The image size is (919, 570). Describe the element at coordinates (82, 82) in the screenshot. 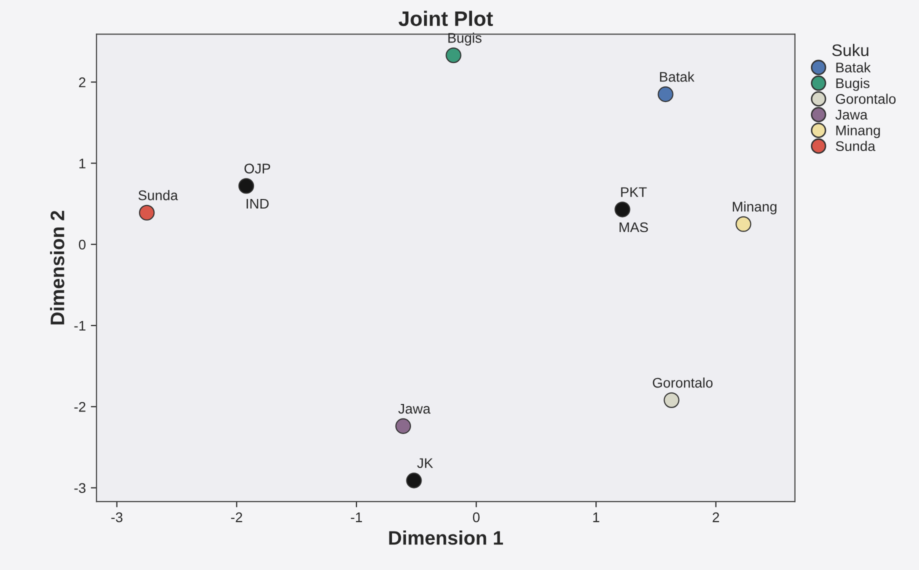

I see `y-tick-label: 2` at that location.